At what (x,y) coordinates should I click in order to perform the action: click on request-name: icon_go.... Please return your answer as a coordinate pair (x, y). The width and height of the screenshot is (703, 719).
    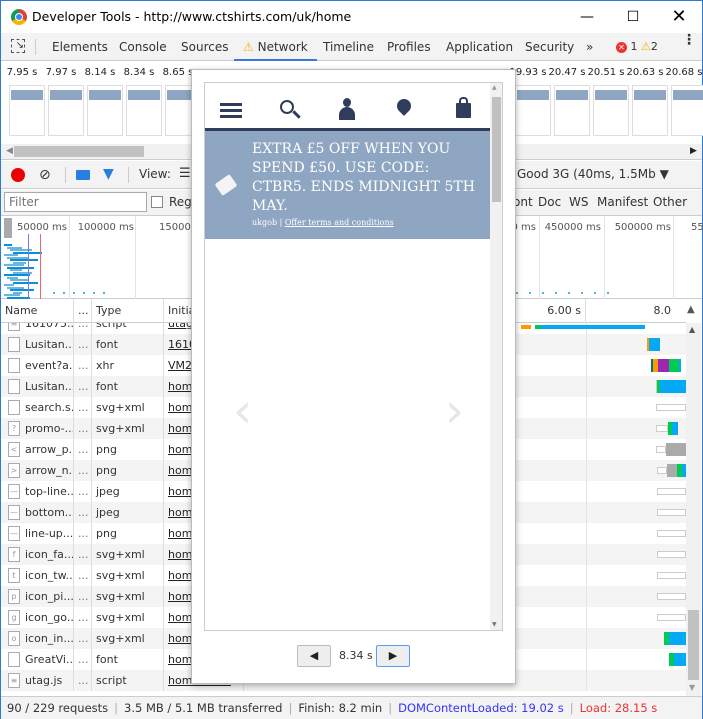
    Looking at the image, I should click on (49, 617).